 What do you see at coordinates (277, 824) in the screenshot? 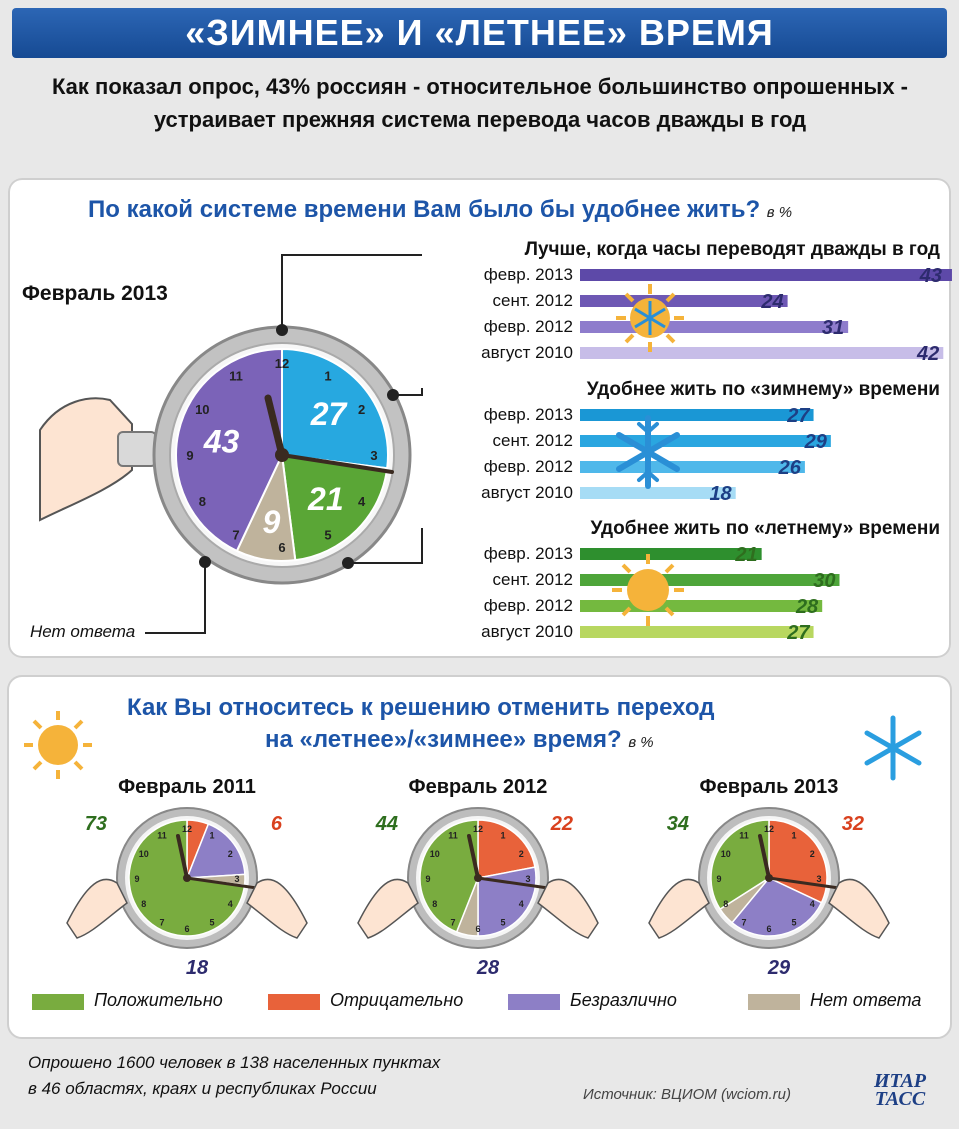
I see `small-pie-value-0-1: 6` at bounding box center [277, 824].